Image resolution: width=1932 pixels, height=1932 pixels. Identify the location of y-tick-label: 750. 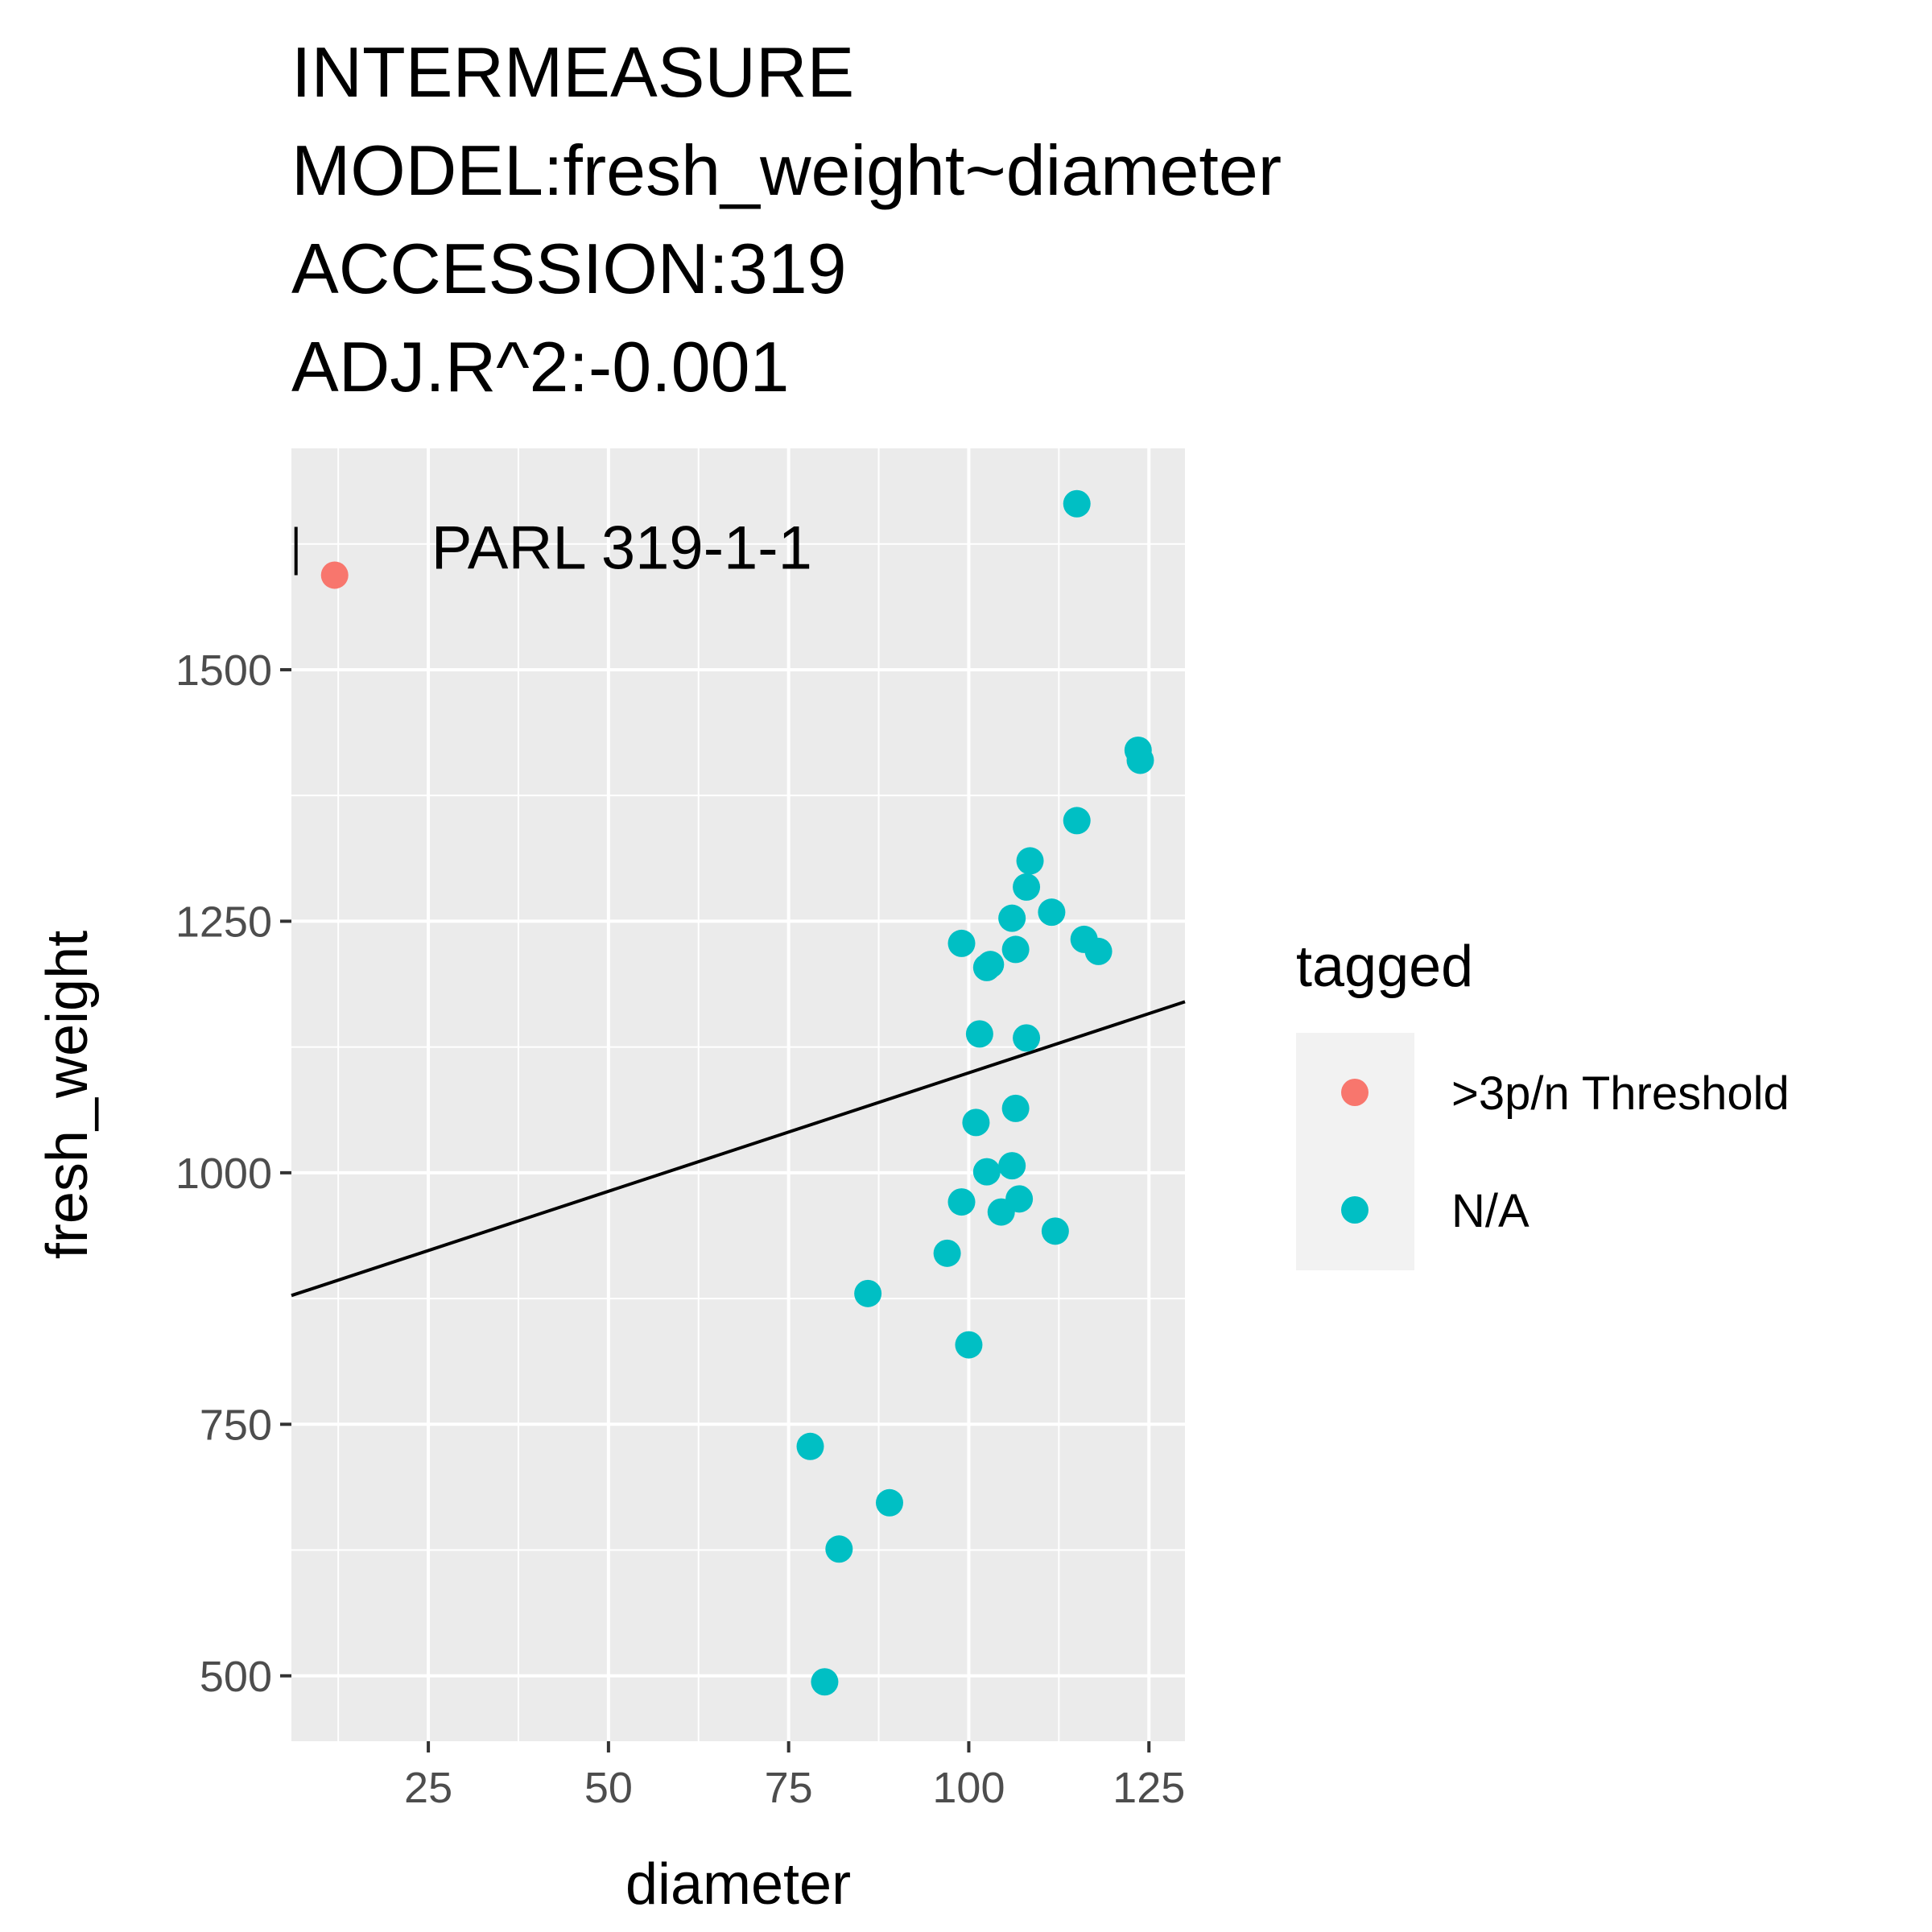
(236, 1425).